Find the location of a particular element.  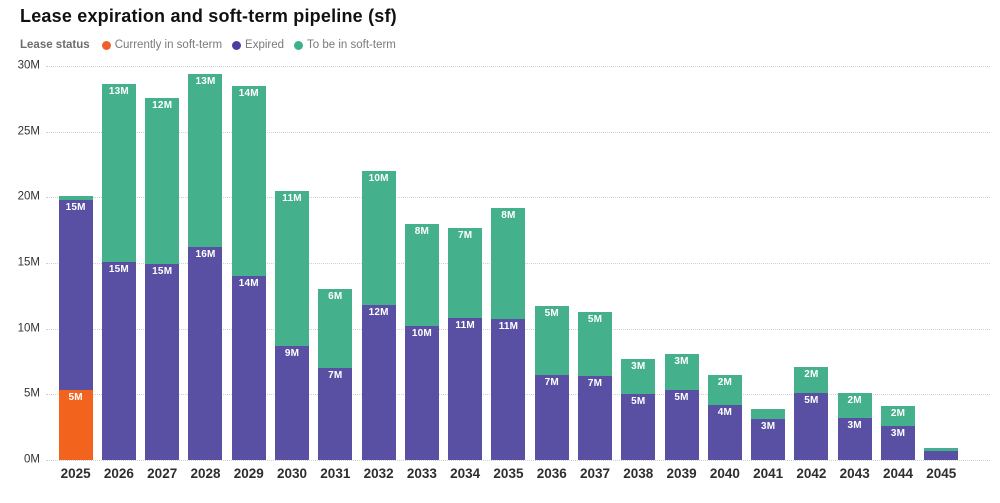

x-axis-tick-label: 2044 is located at coordinates (897, 473).